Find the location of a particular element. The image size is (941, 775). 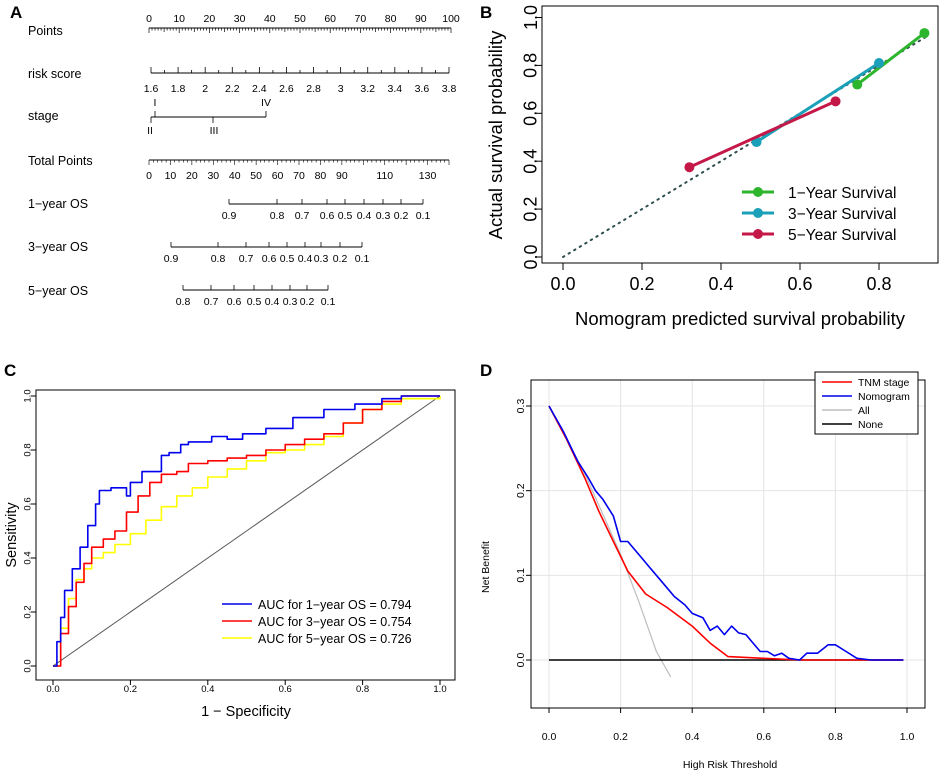

risk-score-tick-label: 3.2 is located at coordinates (367, 89).